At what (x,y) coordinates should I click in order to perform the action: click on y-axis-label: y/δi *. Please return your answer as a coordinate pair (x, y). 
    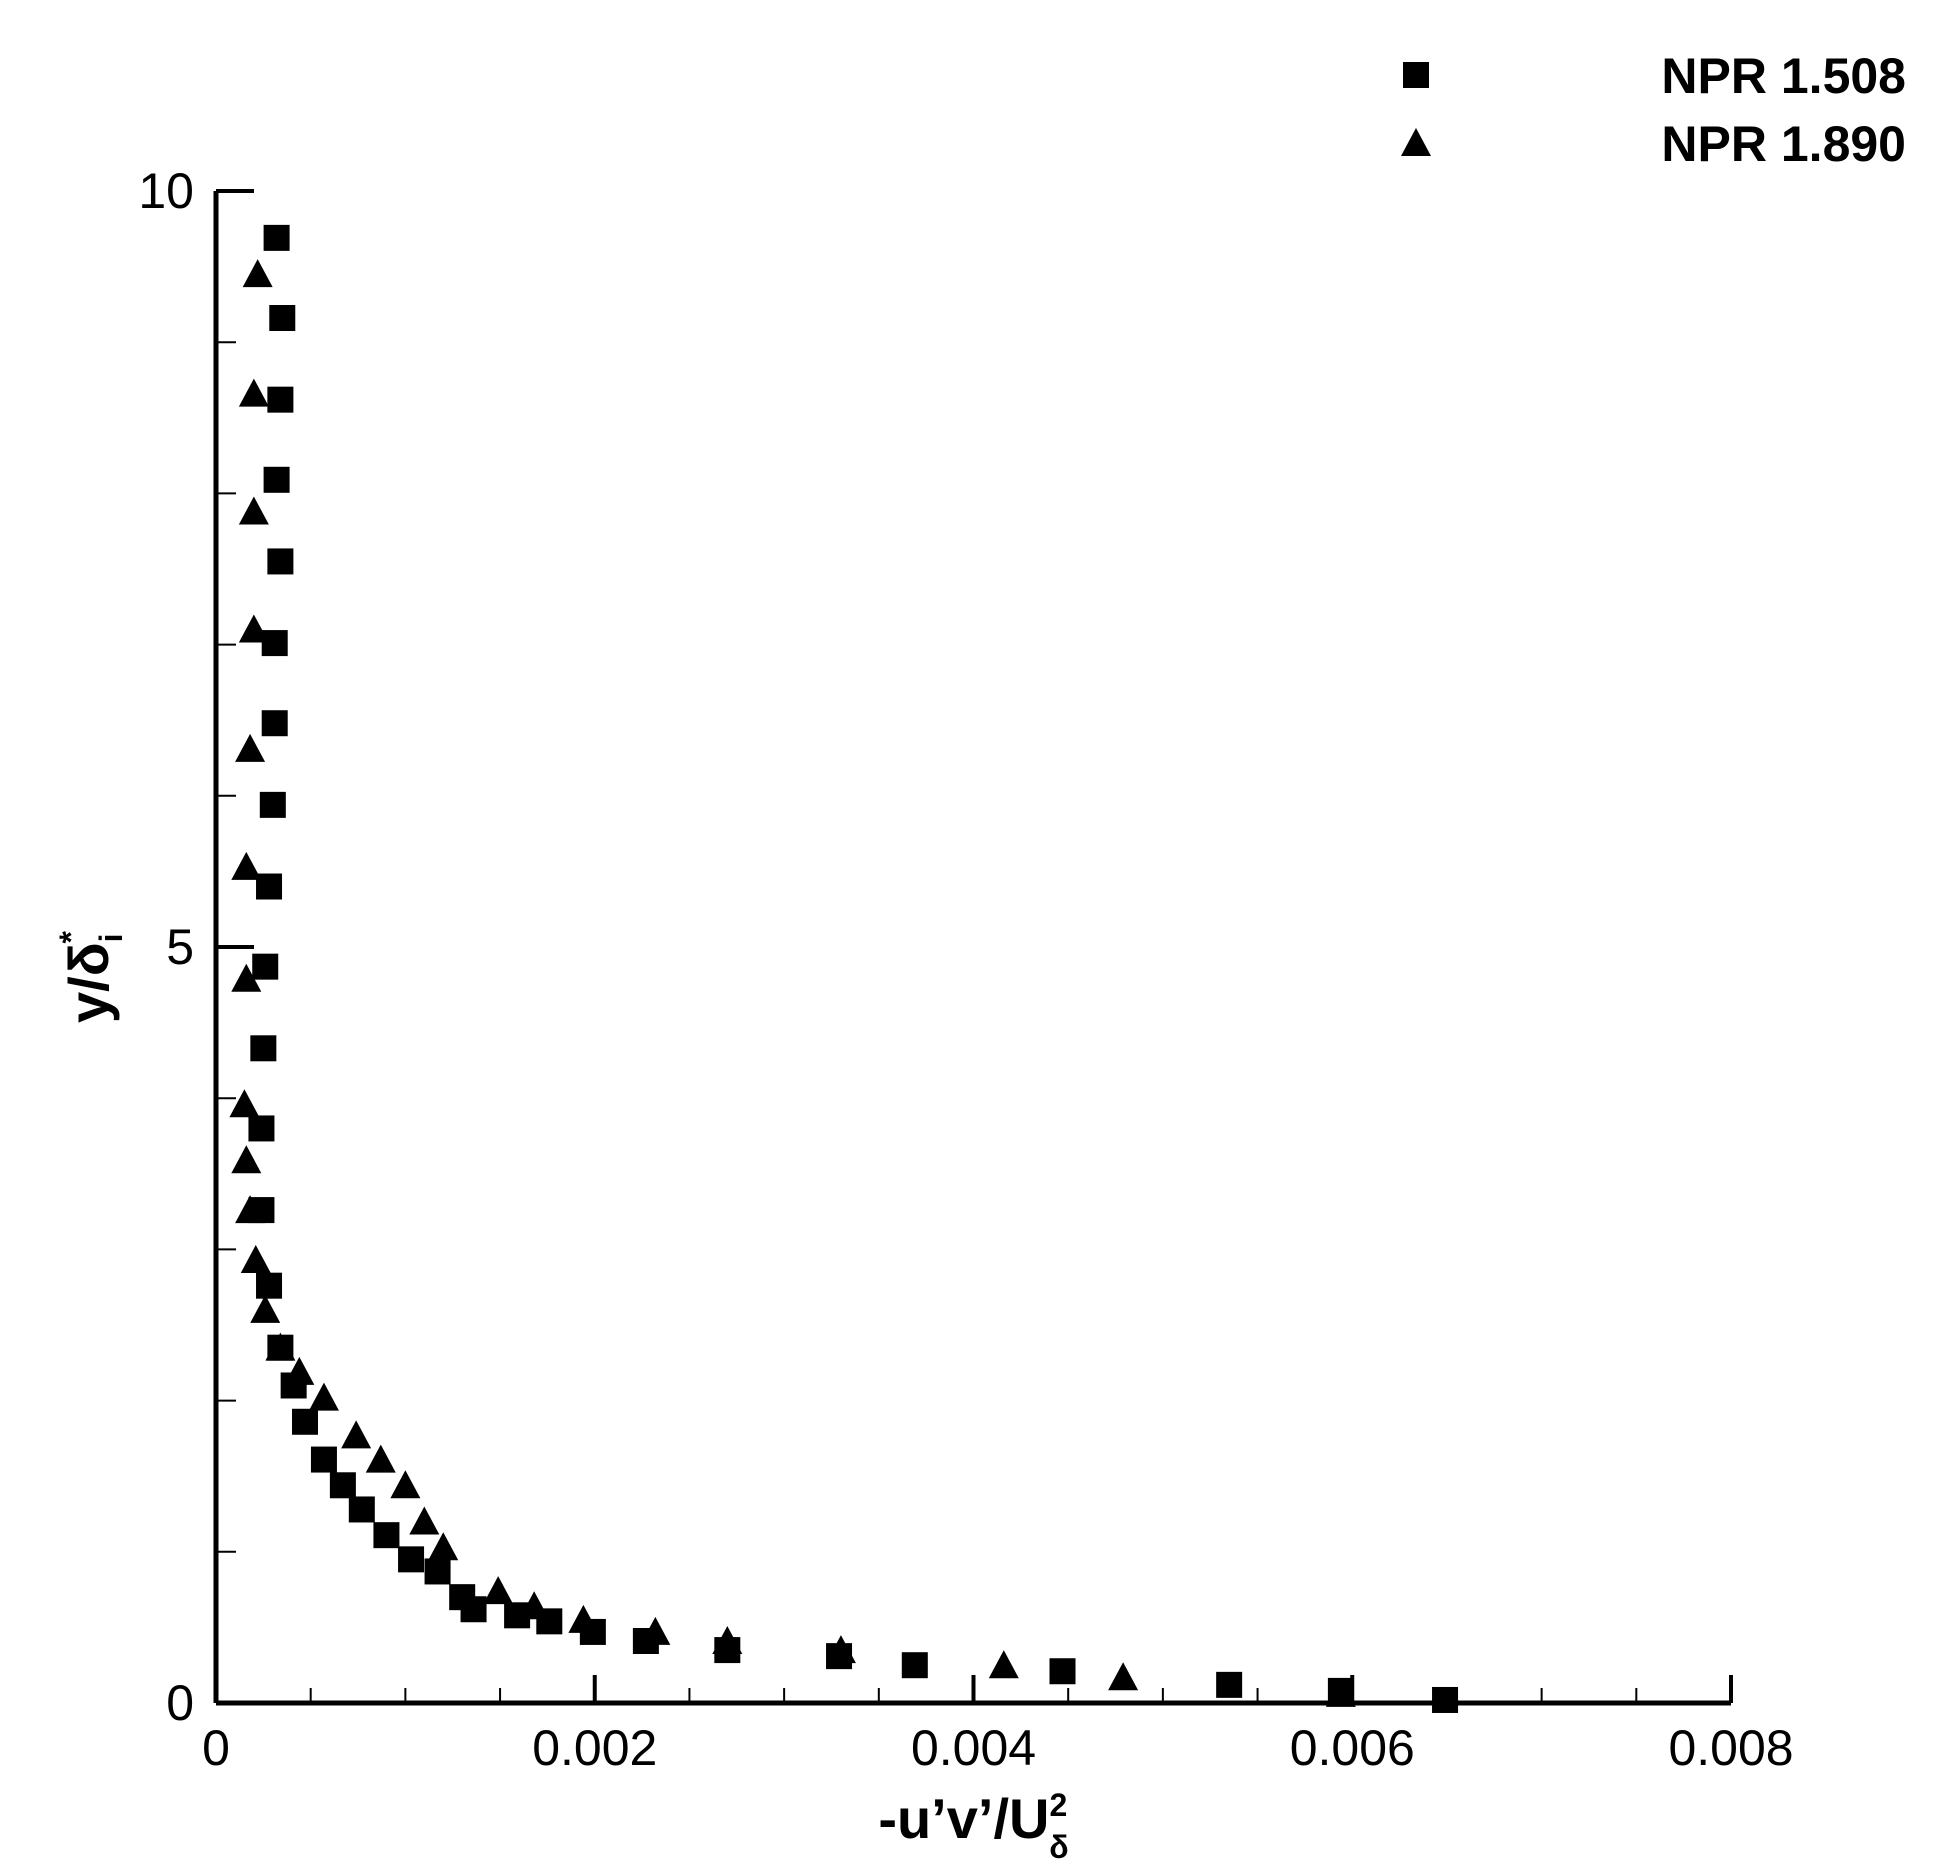
    Looking at the image, I should click on (91, 976).